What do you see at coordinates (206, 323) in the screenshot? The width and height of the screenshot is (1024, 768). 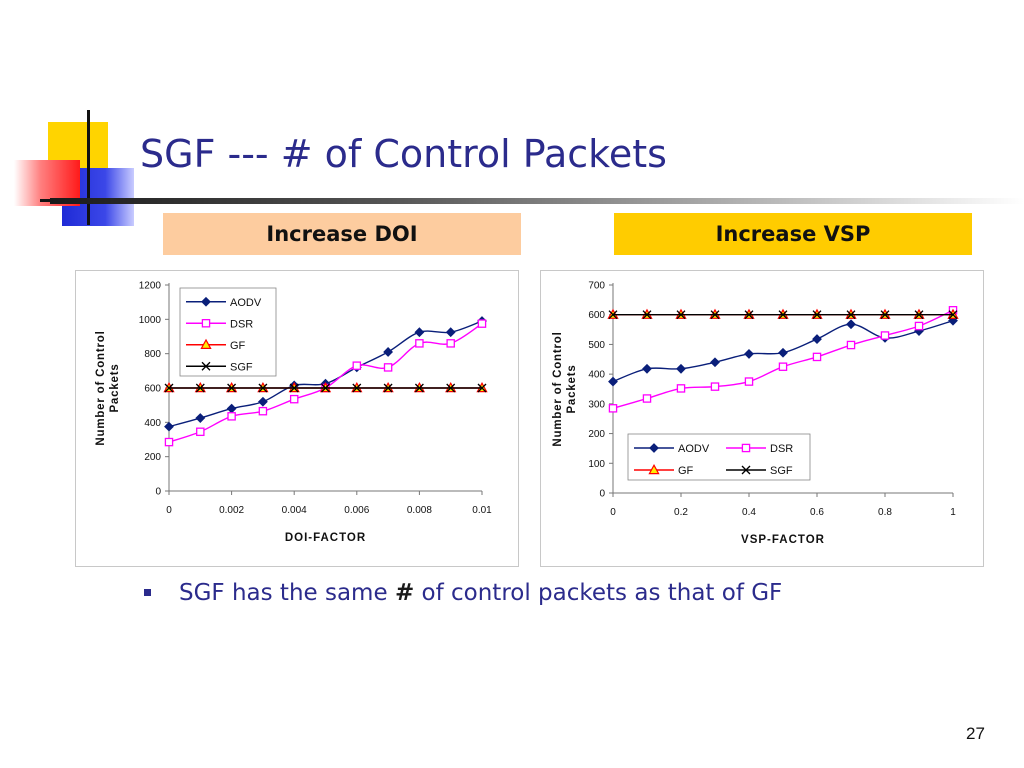 I see `doi-legend-marker-dsr` at bounding box center [206, 323].